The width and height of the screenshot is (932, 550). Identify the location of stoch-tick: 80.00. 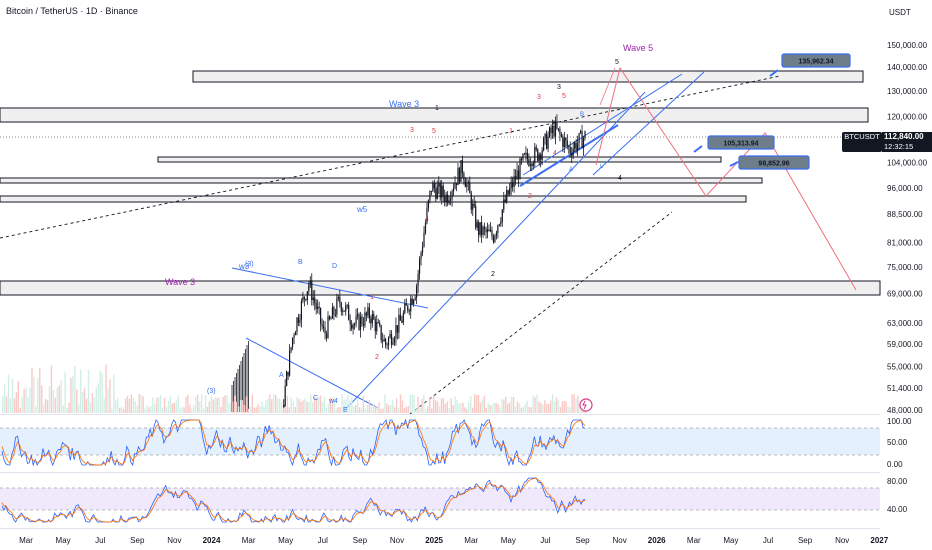
(897, 481).